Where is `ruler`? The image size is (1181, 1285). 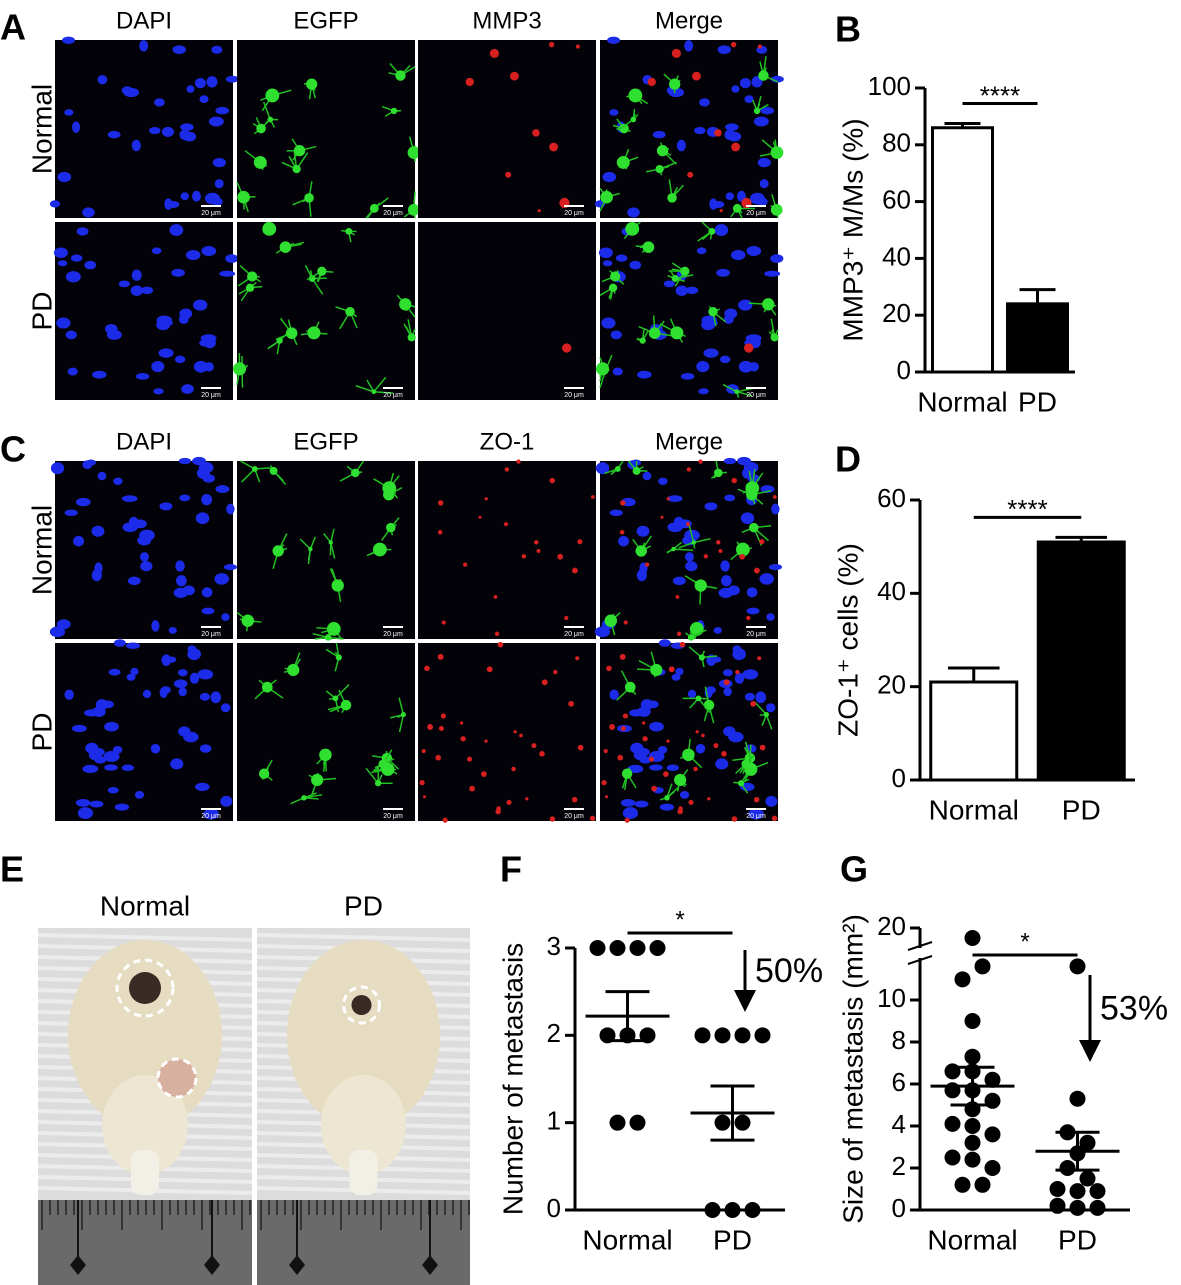 ruler is located at coordinates (145, 1242).